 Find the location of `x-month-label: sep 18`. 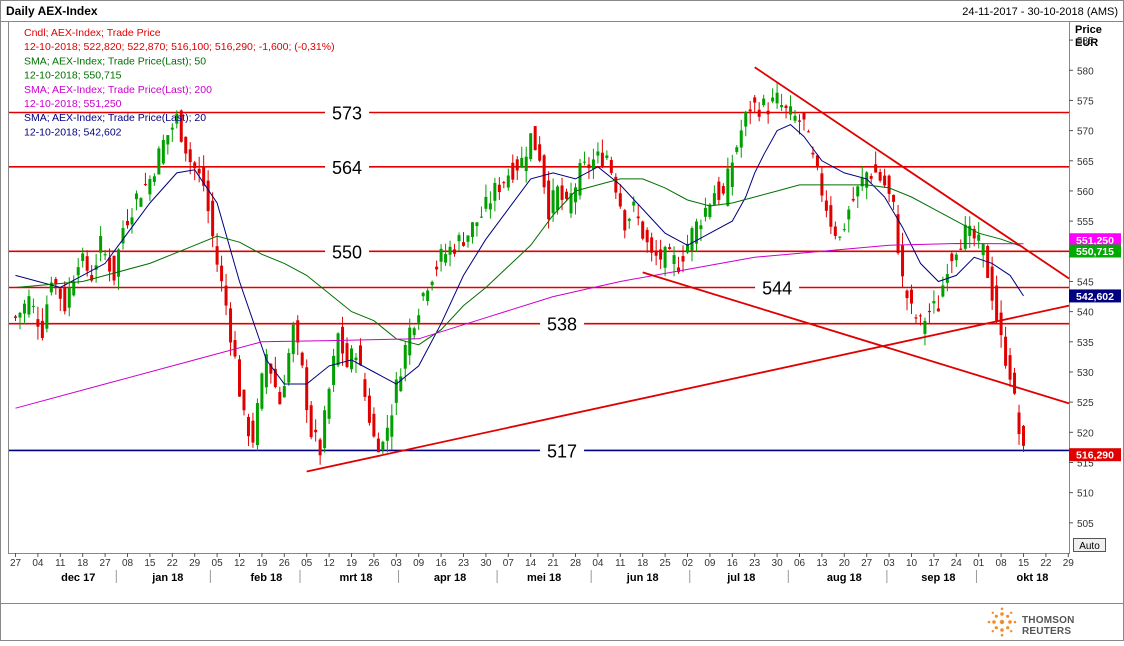

x-month-label: sep 18 is located at coordinates (938, 578).